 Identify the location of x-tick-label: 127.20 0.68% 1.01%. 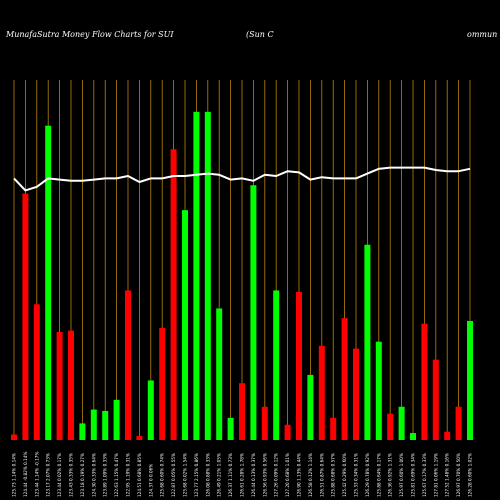
(287, 475).